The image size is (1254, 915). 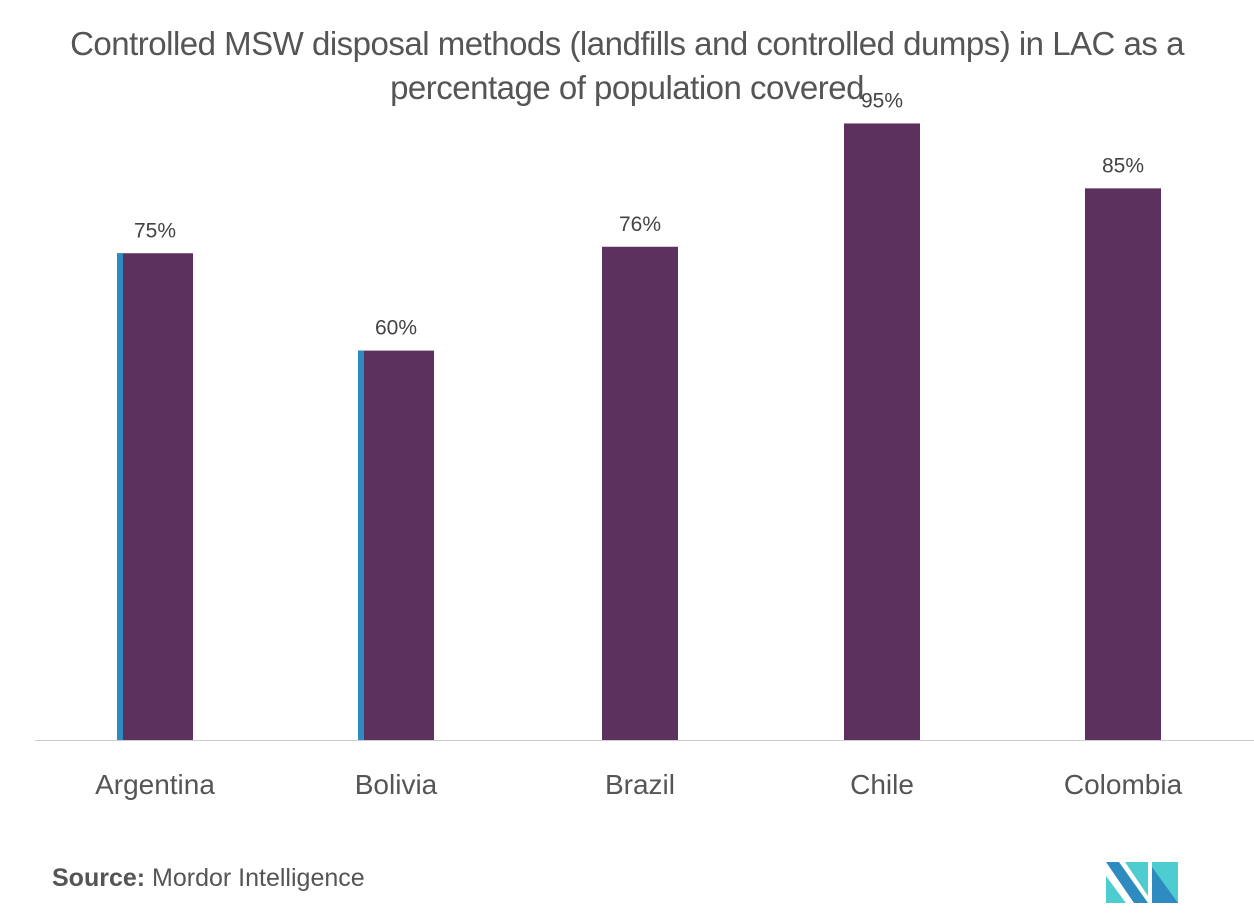 What do you see at coordinates (882, 100) in the screenshot?
I see `data-label: 95%` at bounding box center [882, 100].